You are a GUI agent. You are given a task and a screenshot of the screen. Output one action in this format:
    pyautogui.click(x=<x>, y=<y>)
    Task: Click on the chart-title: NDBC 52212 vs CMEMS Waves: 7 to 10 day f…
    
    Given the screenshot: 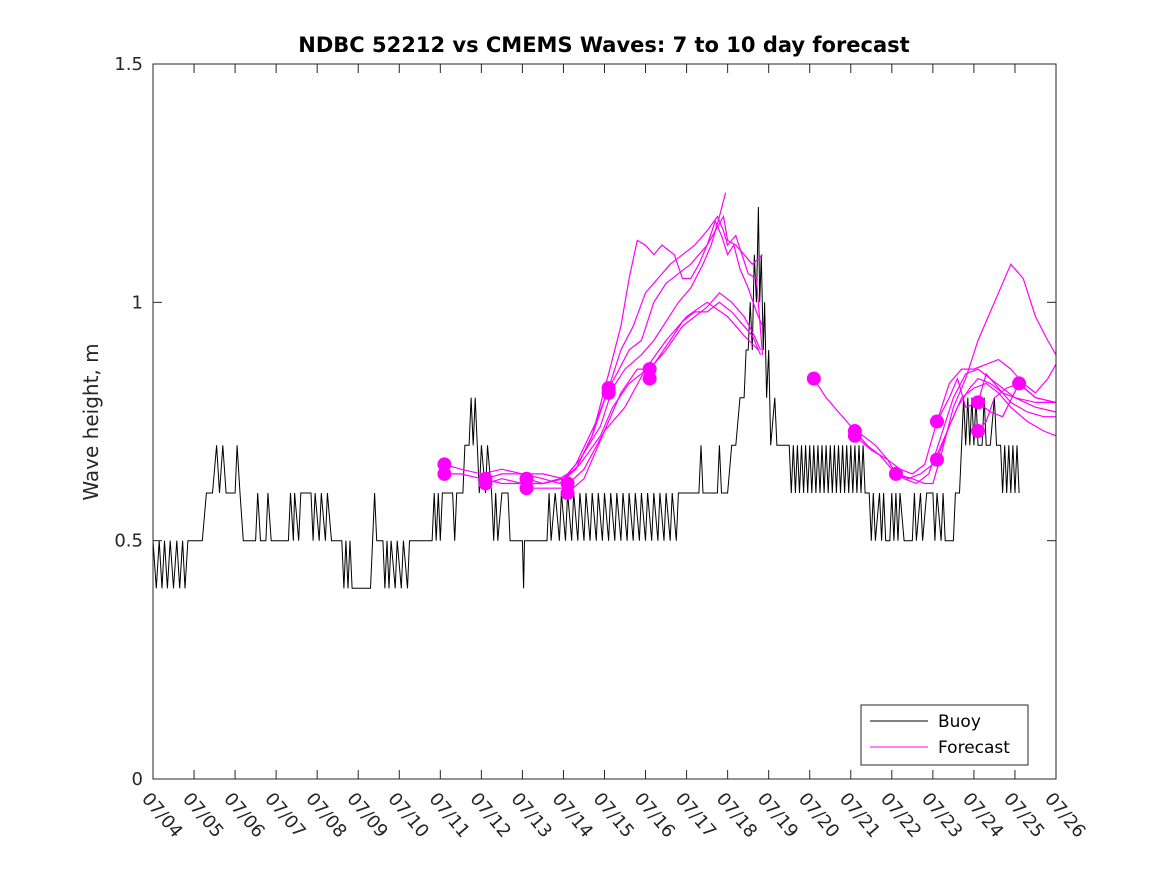 What is the action you would take?
    pyautogui.click(x=603, y=45)
    